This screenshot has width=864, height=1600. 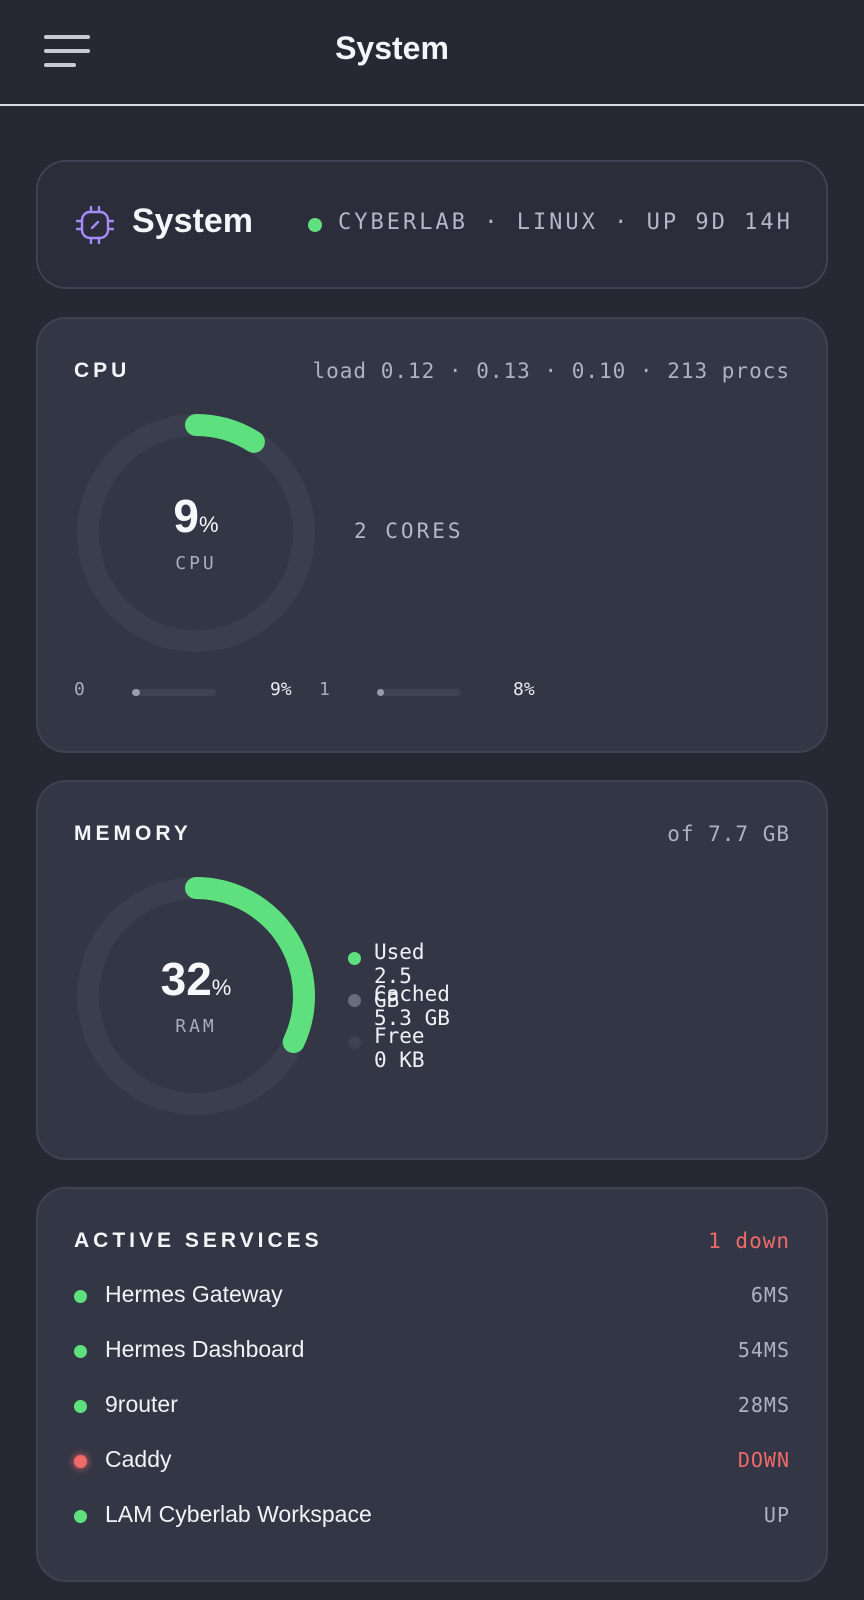 I want to click on system-header-card: System CYBERLAB · LINUX · UP 9D 14H, so click(x=432, y=224).